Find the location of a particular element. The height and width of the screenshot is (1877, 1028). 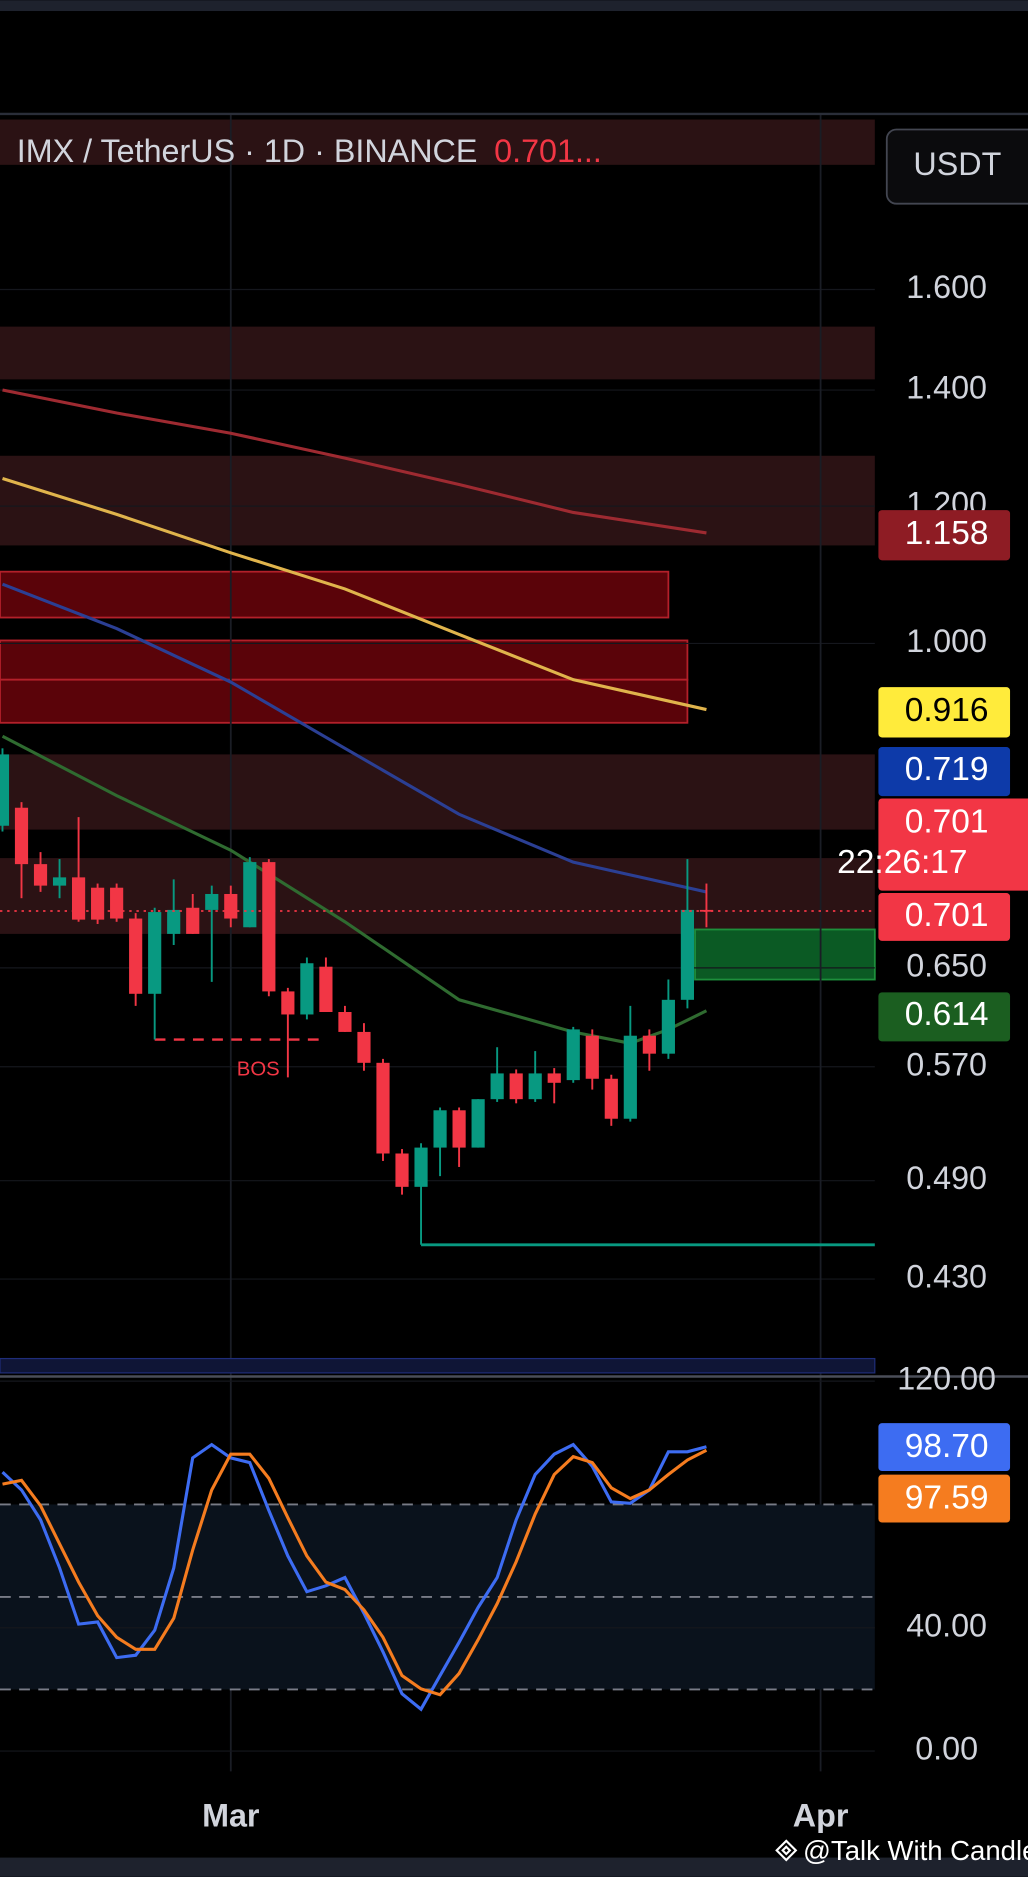

symbol-title: IMX / TetherUS · 1D · BINANCE is located at coordinates (247, 151).